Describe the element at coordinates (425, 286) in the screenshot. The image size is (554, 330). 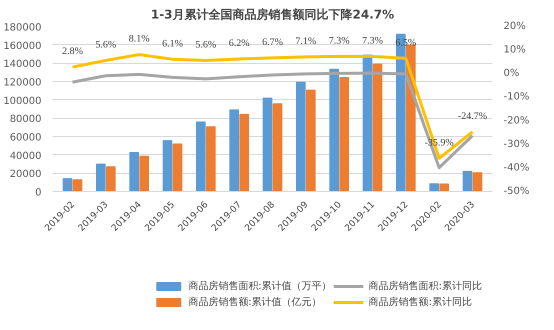
I see `legend-label: 商品房销售面积:累计同比` at that location.